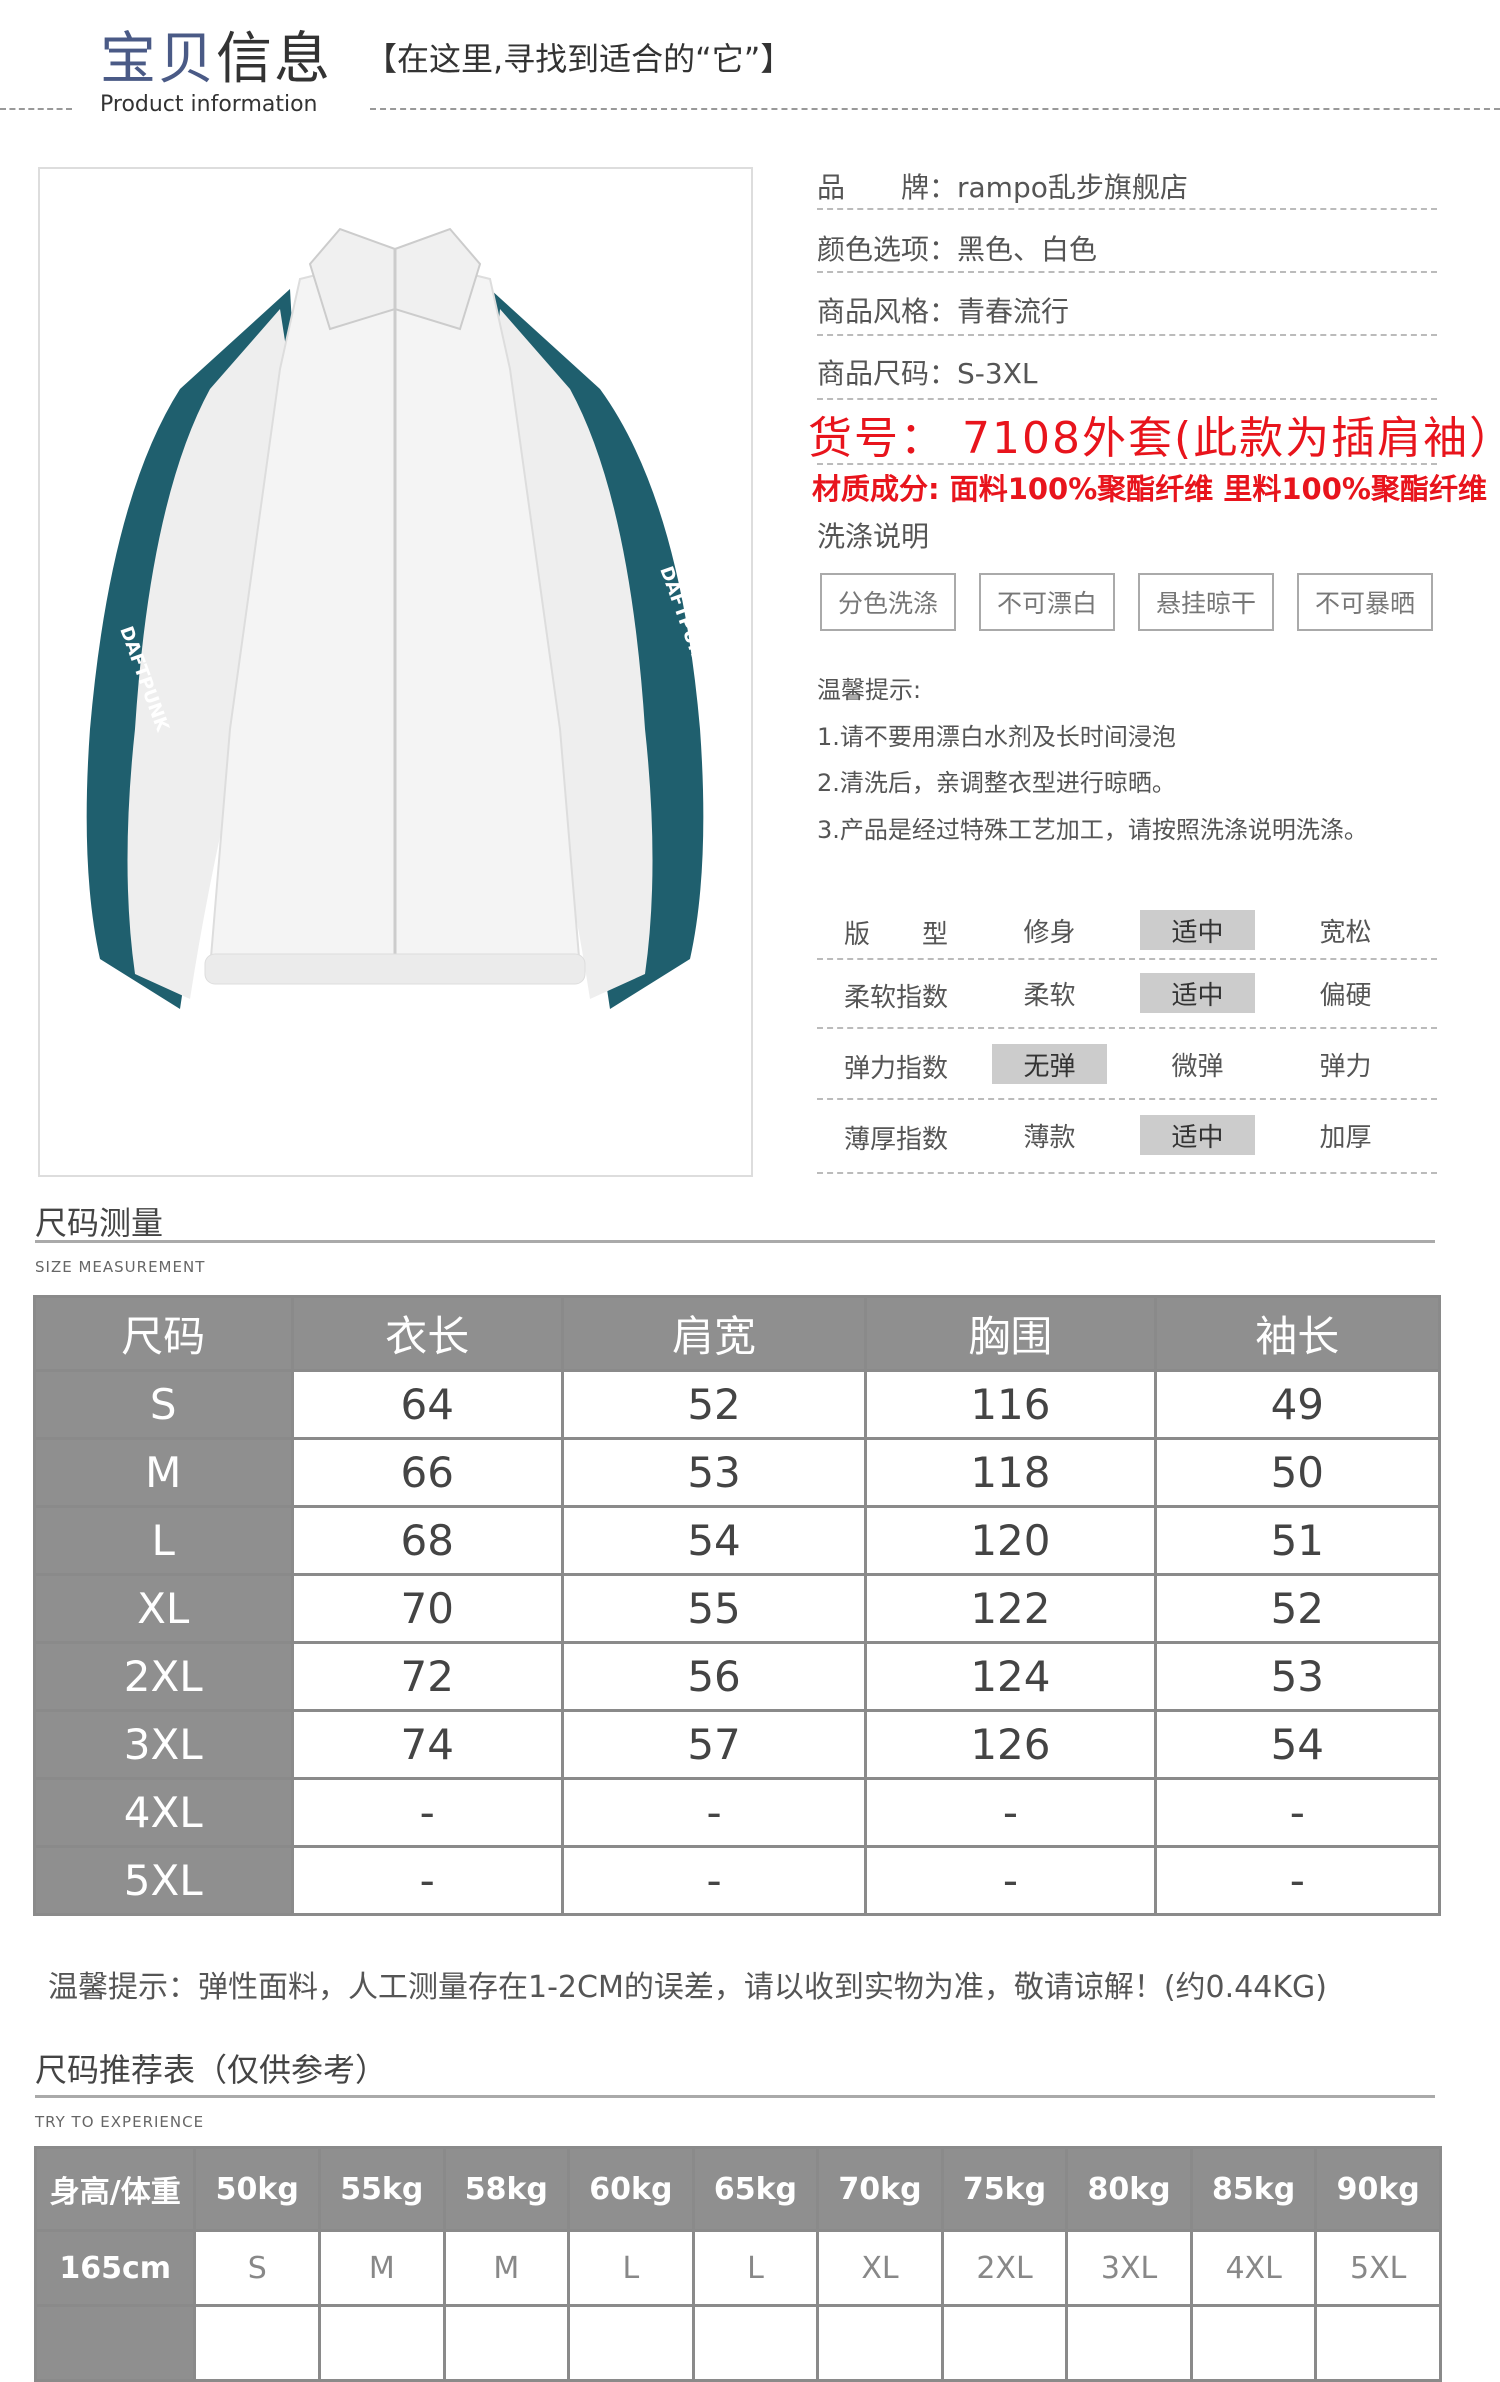 The image size is (1500, 2382). Describe the element at coordinates (1149, 489) in the screenshot. I see `material: 材质成分: 面料100%聚酯纤维 里料100%聚酯纤维` at that location.